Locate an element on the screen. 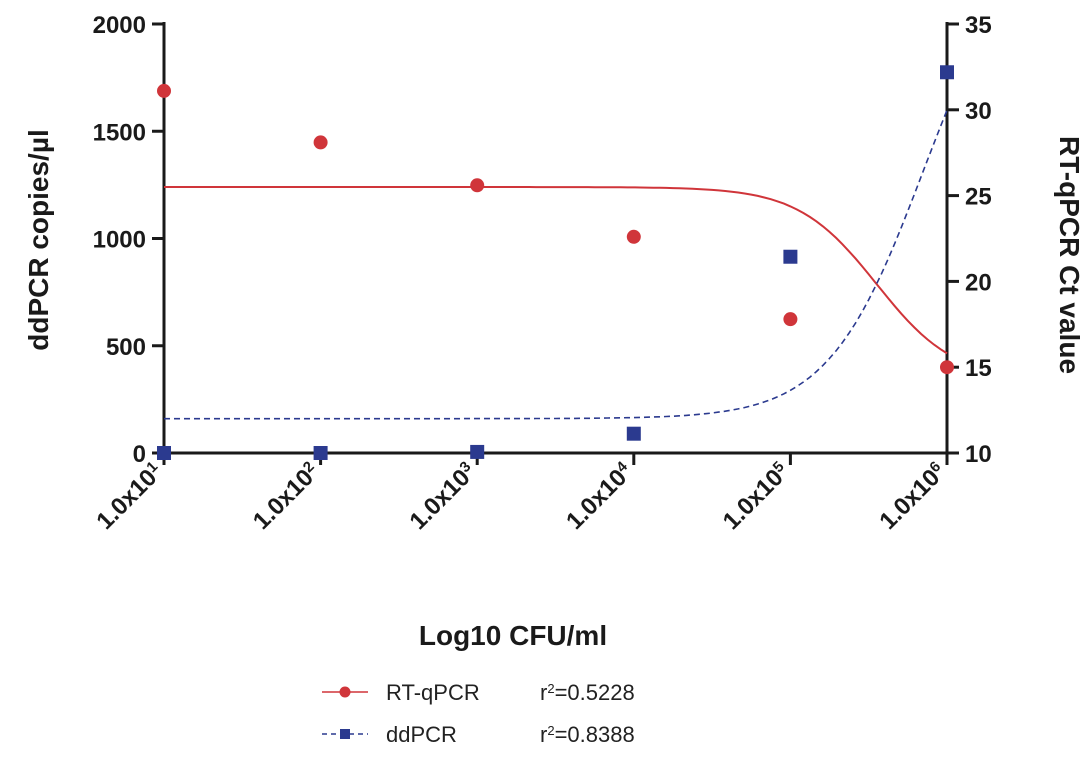 This screenshot has height=763, width=1087. y-right-tick-label: 15 is located at coordinates (978, 368).